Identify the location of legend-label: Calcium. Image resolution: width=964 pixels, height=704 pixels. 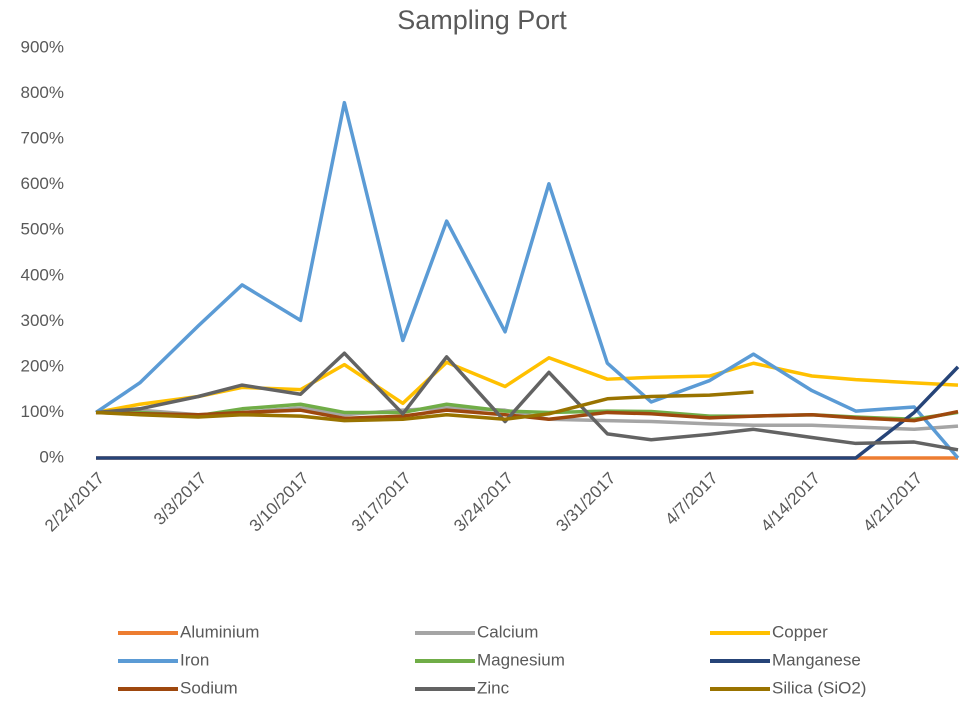
(507, 631).